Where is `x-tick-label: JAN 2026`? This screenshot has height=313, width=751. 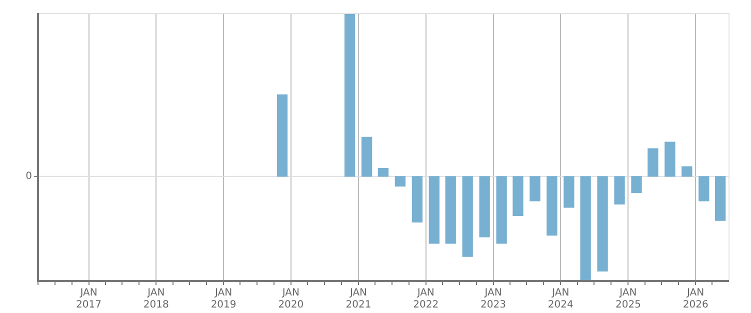 x-tick-label: JAN 2026 is located at coordinates (695, 299).